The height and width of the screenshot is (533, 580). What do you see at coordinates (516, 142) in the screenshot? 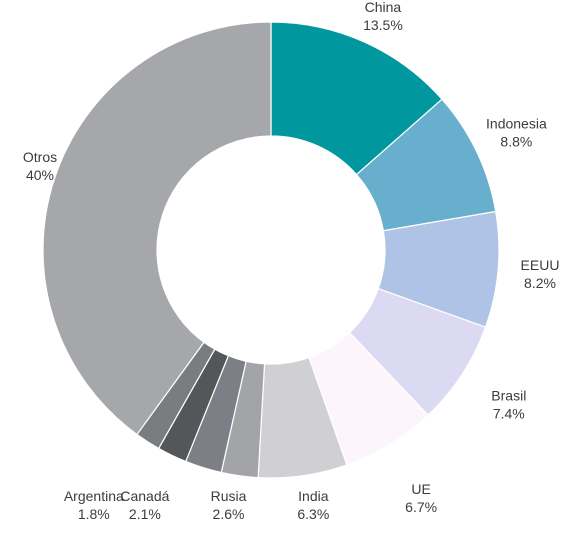
I see `label-value-indonesia: 8.8%` at bounding box center [516, 142].